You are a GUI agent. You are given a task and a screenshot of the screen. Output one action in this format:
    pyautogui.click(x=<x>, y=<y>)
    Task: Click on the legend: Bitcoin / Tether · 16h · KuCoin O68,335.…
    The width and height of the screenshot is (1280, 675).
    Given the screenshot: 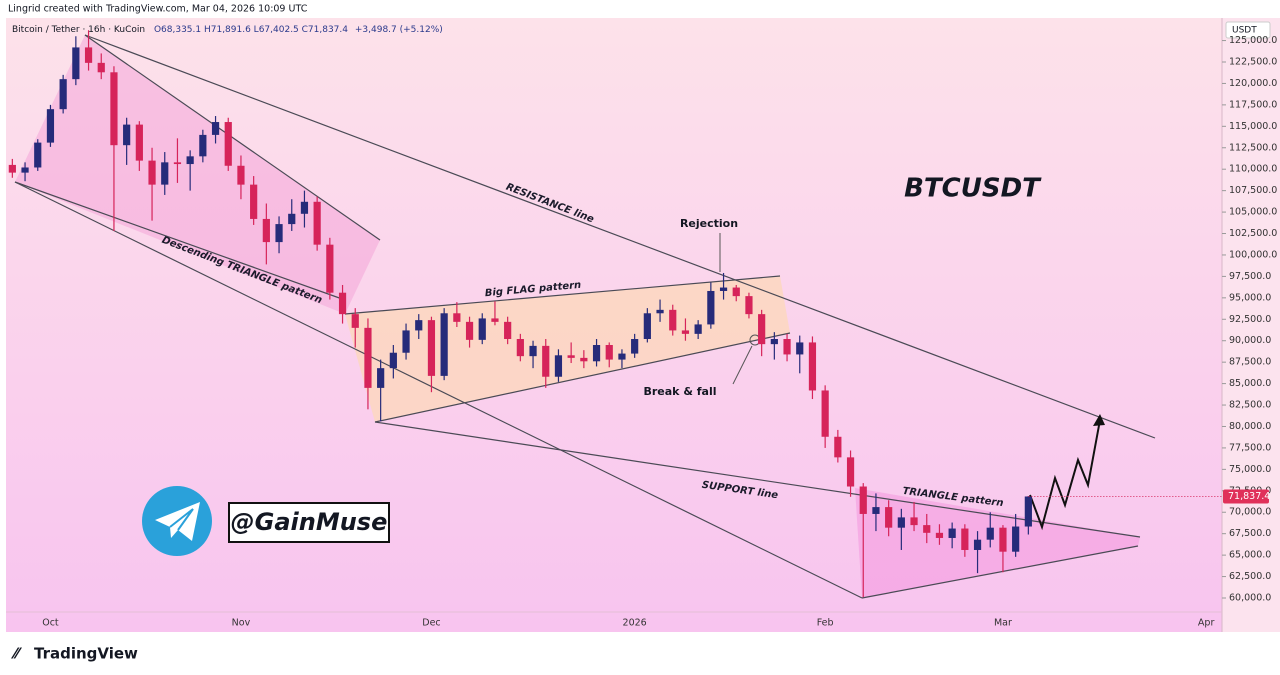 What is the action you would take?
    pyautogui.click(x=227, y=30)
    